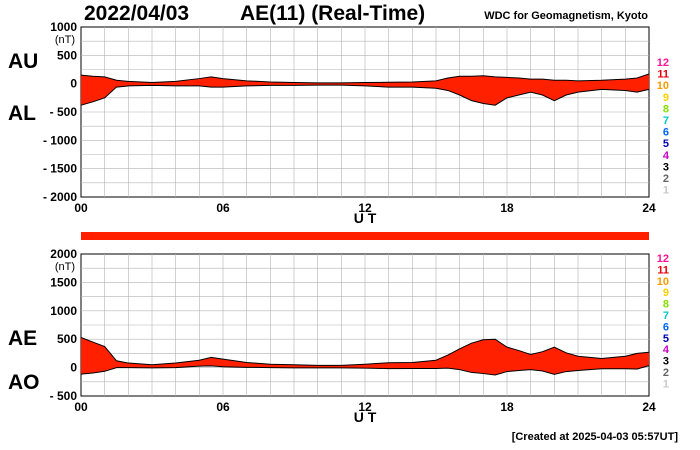 This screenshot has width=700, height=450. What do you see at coordinates (365, 236) in the screenshot?
I see `separator-bar` at bounding box center [365, 236].